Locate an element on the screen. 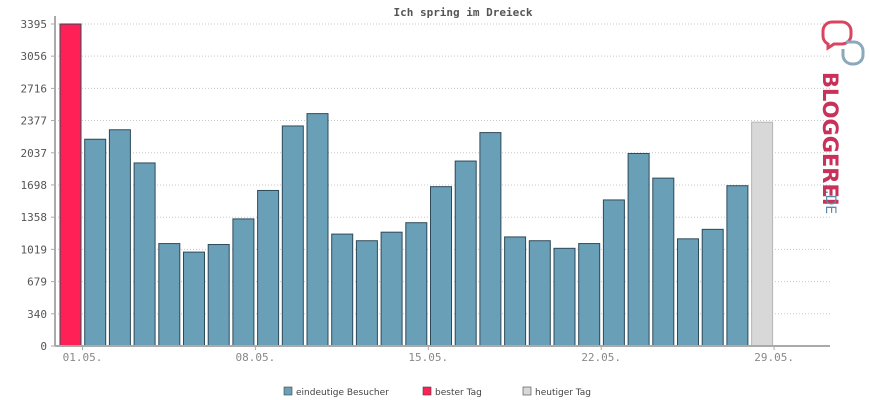  bloggerei-logo-icon is located at coordinates (843, 43).